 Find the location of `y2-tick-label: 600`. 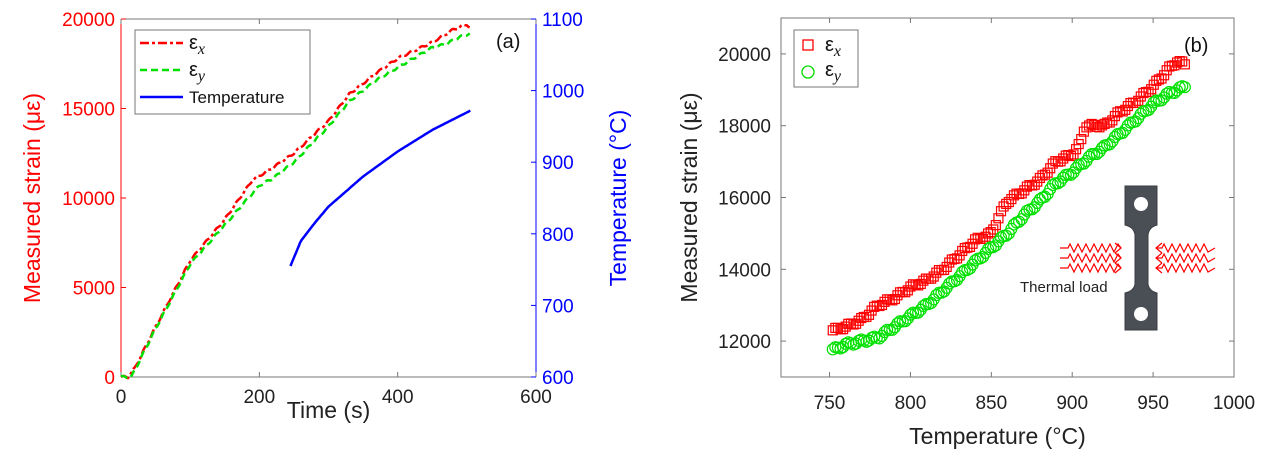

y2-tick-label: 600 is located at coordinates (558, 378).